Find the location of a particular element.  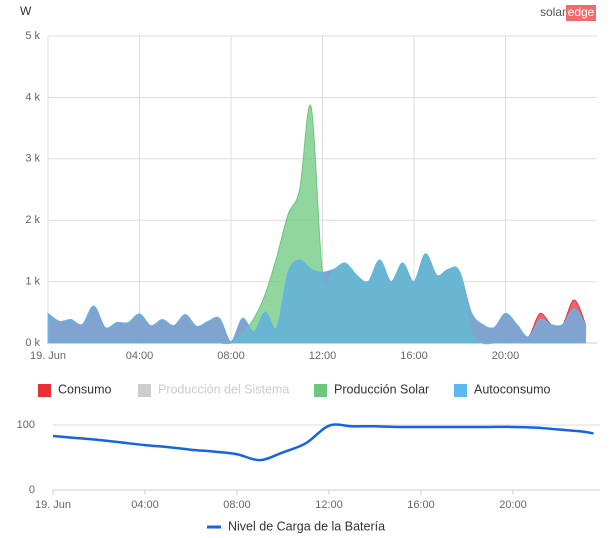

y-tick-label: 0 k is located at coordinates (32, 343).